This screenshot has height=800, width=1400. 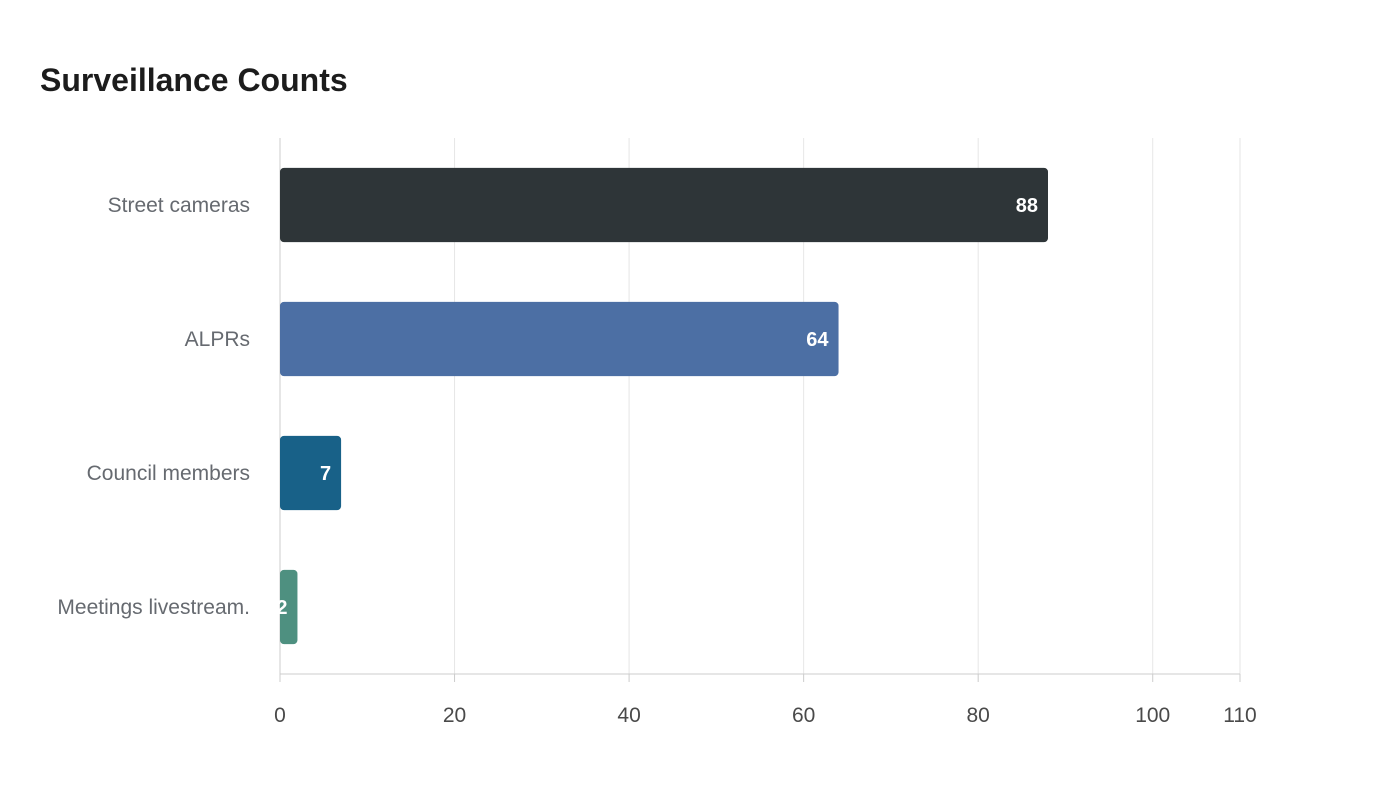 What do you see at coordinates (281, 608) in the screenshot?
I see `value-label: 2` at bounding box center [281, 608].